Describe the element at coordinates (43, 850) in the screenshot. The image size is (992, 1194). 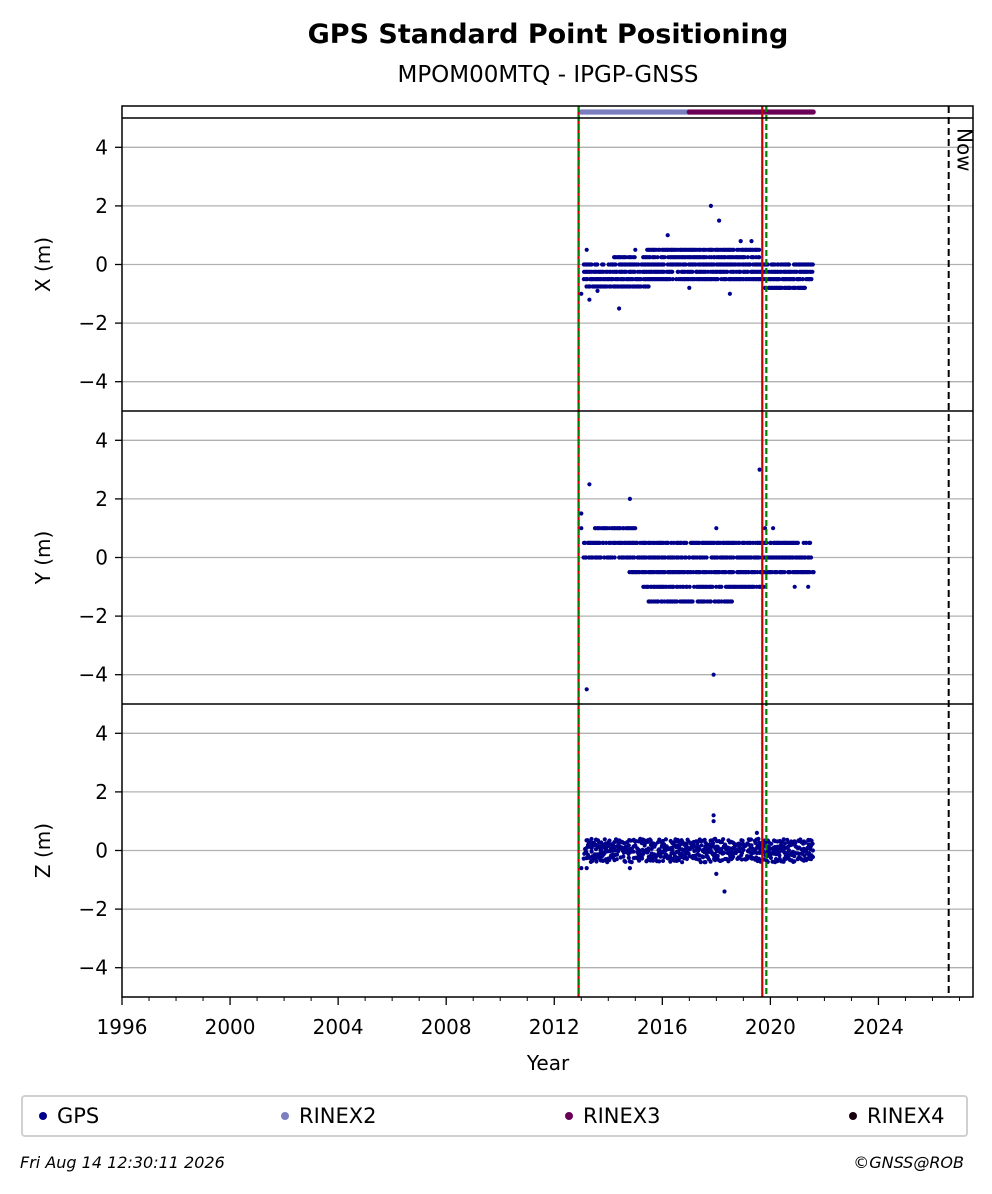
I see `y-axis-label: Z (m)` at that location.